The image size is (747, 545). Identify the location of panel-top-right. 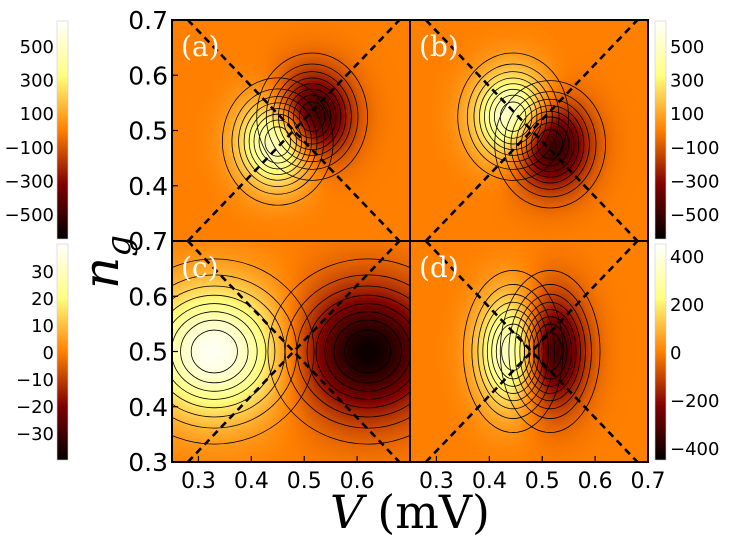
(529, 130).